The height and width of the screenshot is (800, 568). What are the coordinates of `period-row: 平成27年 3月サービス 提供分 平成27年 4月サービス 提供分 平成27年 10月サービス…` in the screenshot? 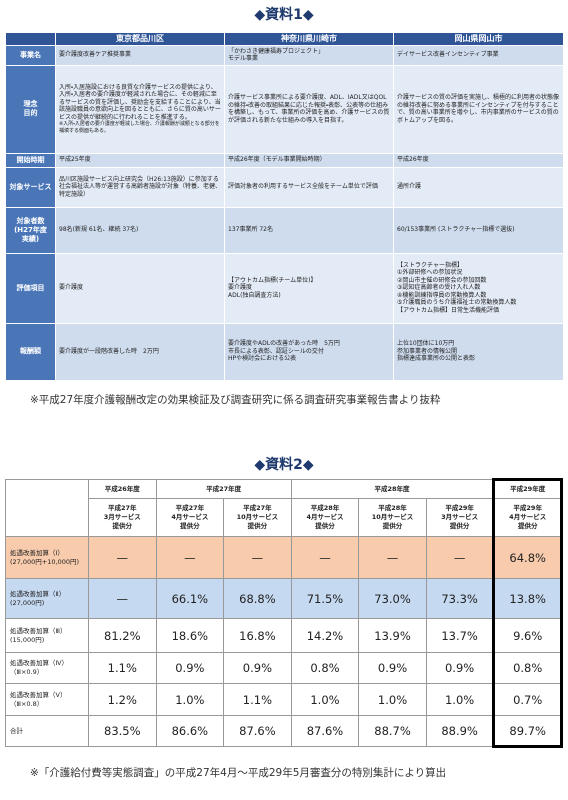 It's located at (284, 517).